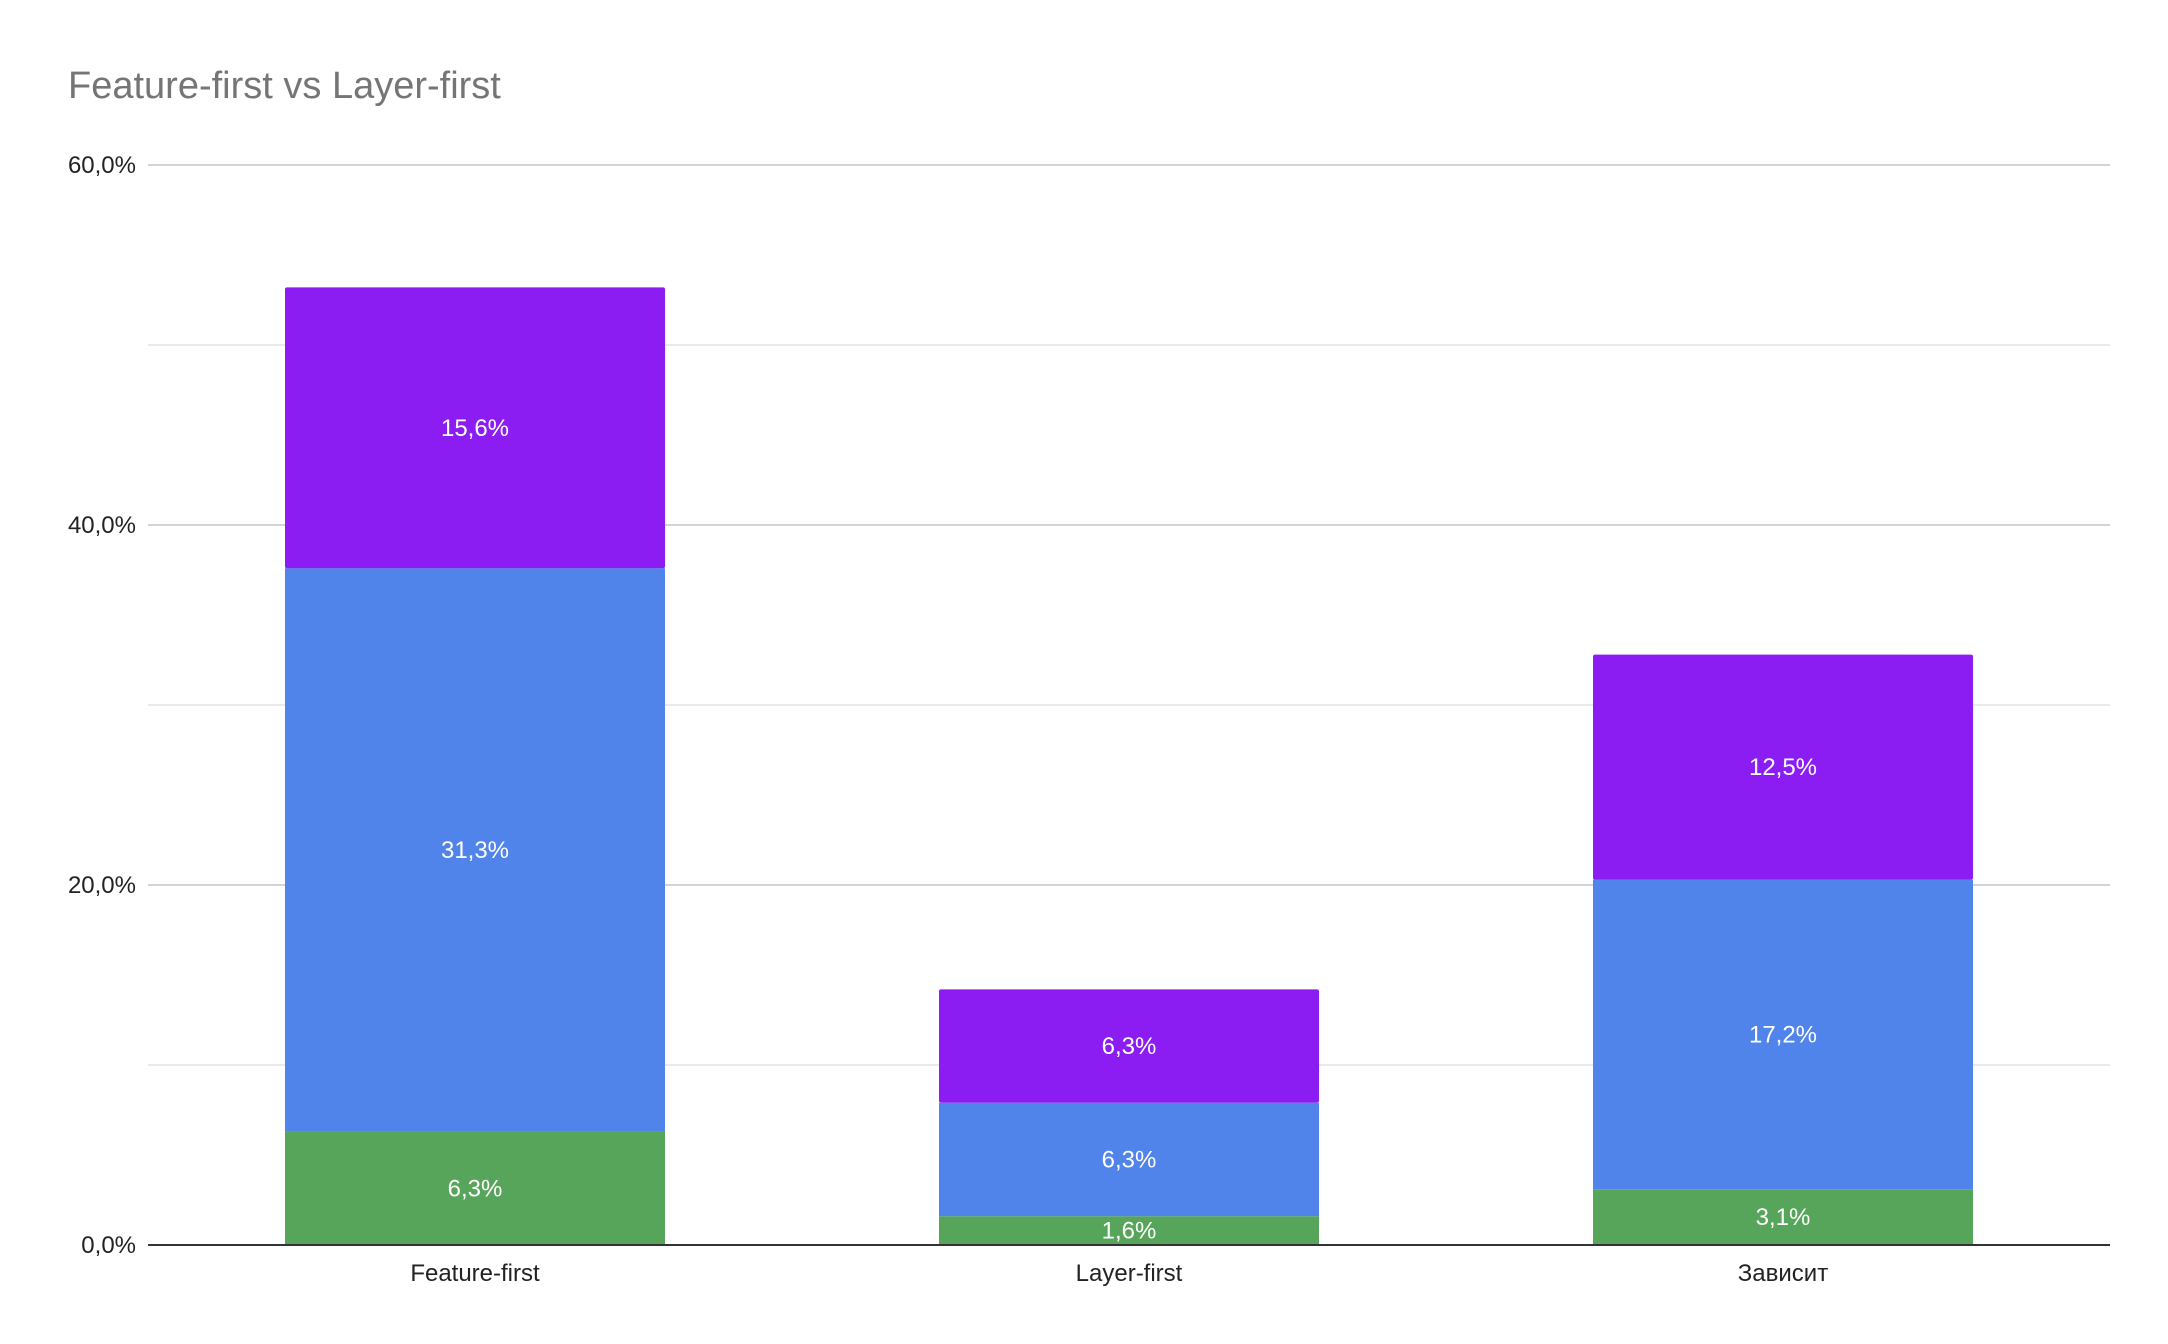 The width and height of the screenshot is (2168, 1344). I want to click on bar-value-label: 1,6%, so click(1129, 1231).